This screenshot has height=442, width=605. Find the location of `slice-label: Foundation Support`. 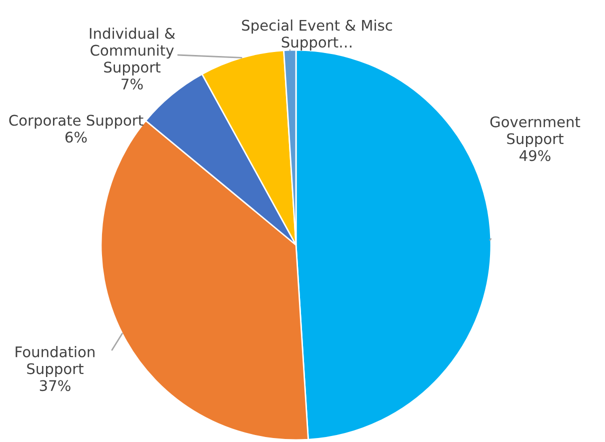

slice-label: Foundation Support is located at coordinates (55, 362).